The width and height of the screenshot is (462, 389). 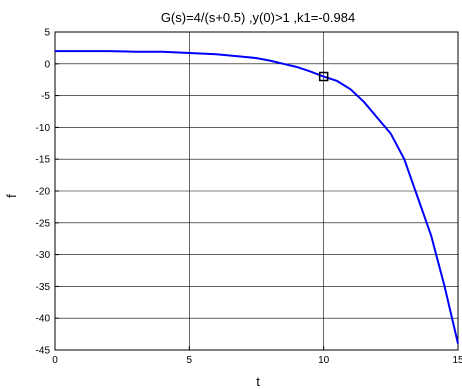 What do you see at coordinates (45, 96) in the screenshot?
I see `y-tick-label: -5` at bounding box center [45, 96].